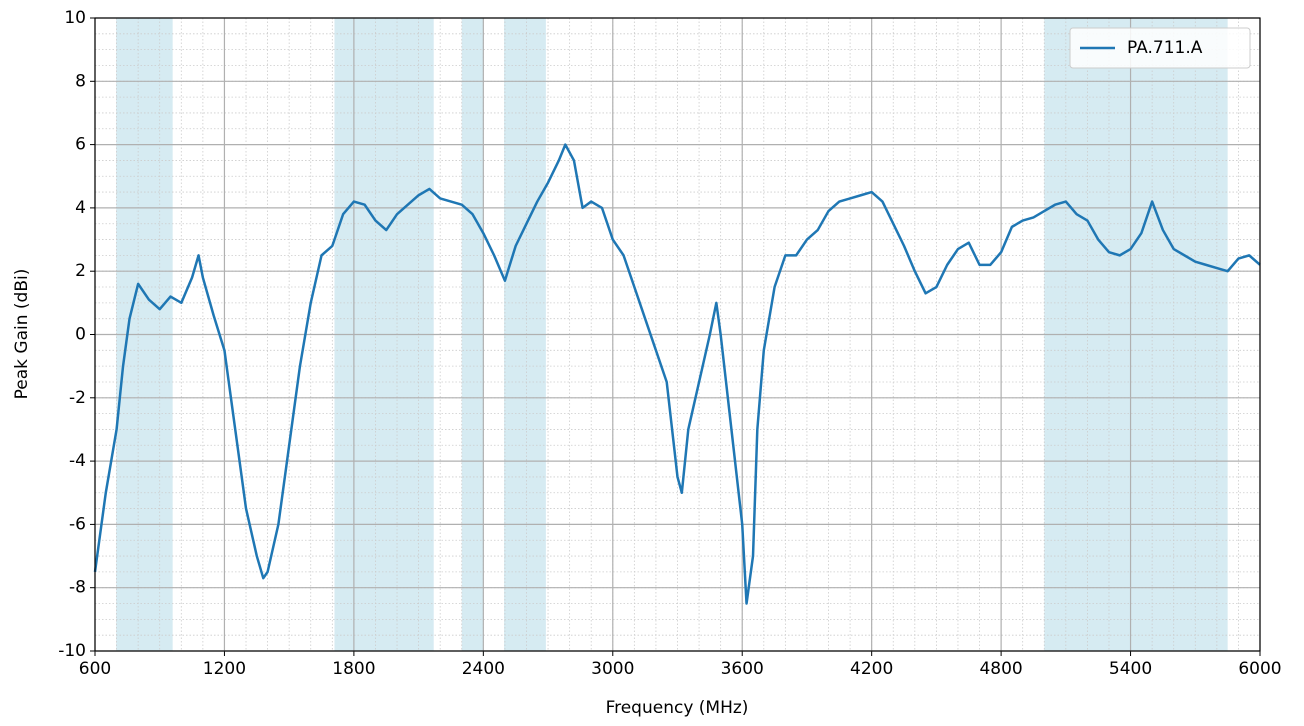 The height and width of the screenshot is (726, 1304). Describe the element at coordinates (80, 81) in the screenshot. I see `y-tick-label: 8` at that location.